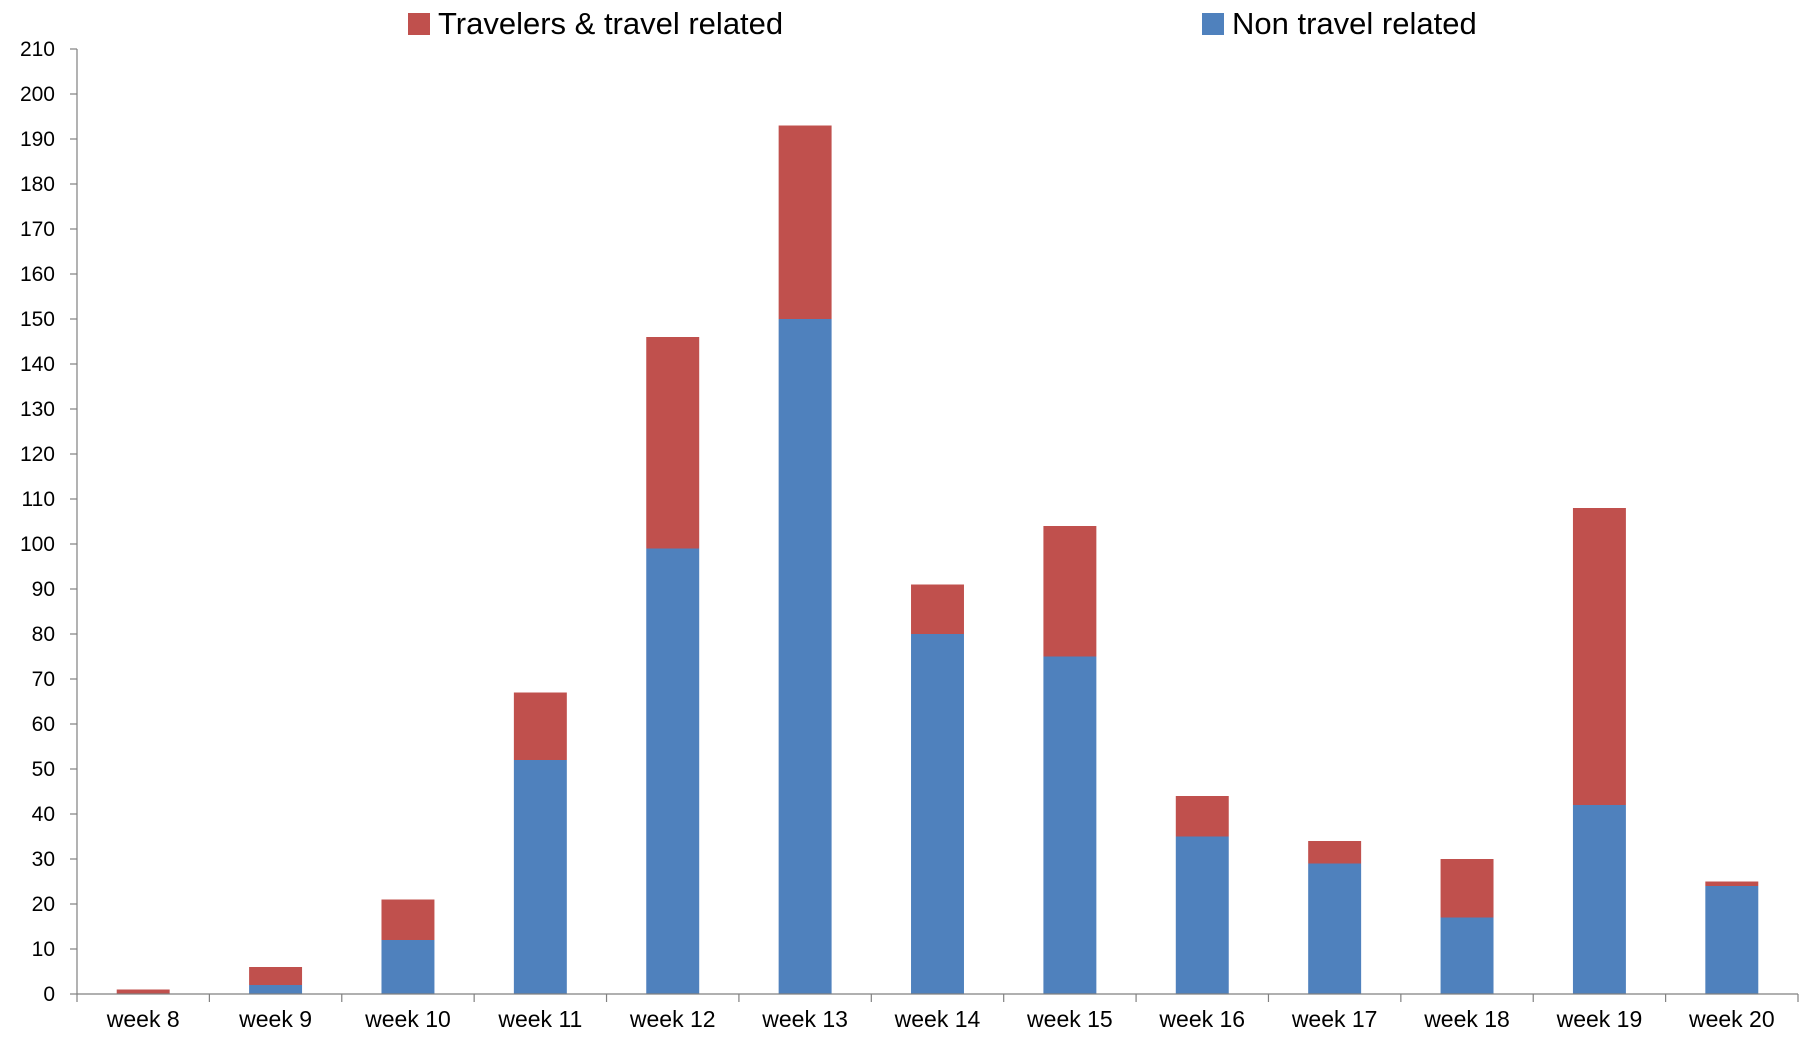 The height and width of the screenshot is (1050, 1806). What do you see at coordinates (37, 49) in the screenshot?
I see `y-tick-label: 210` at bounding box center [37, 49].